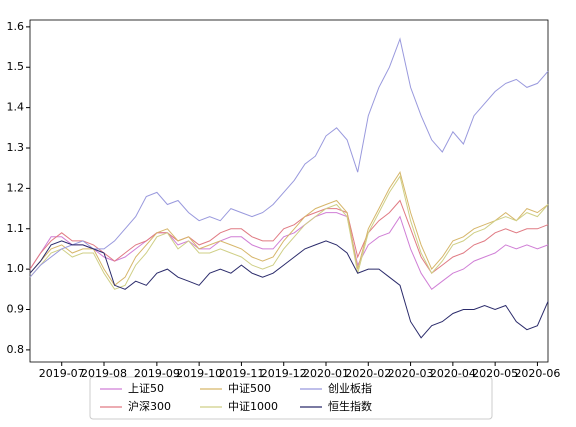 The height and width of the screenshot is (427, 576). I want to click on legend-label: 创业板指, so click(350, 388).